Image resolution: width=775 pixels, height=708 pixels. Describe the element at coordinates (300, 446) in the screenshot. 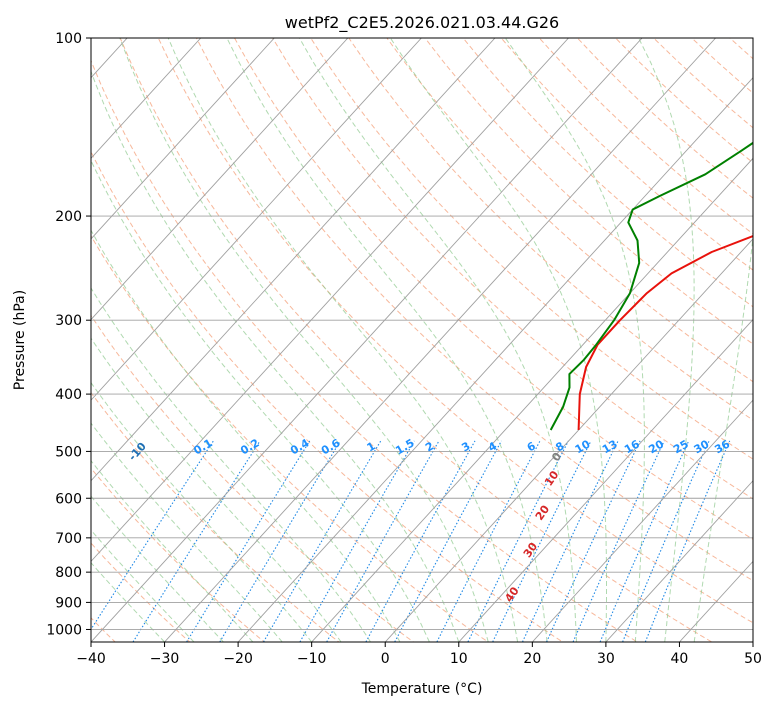

I see `mixing-ratio-label: 0.4` at that location.